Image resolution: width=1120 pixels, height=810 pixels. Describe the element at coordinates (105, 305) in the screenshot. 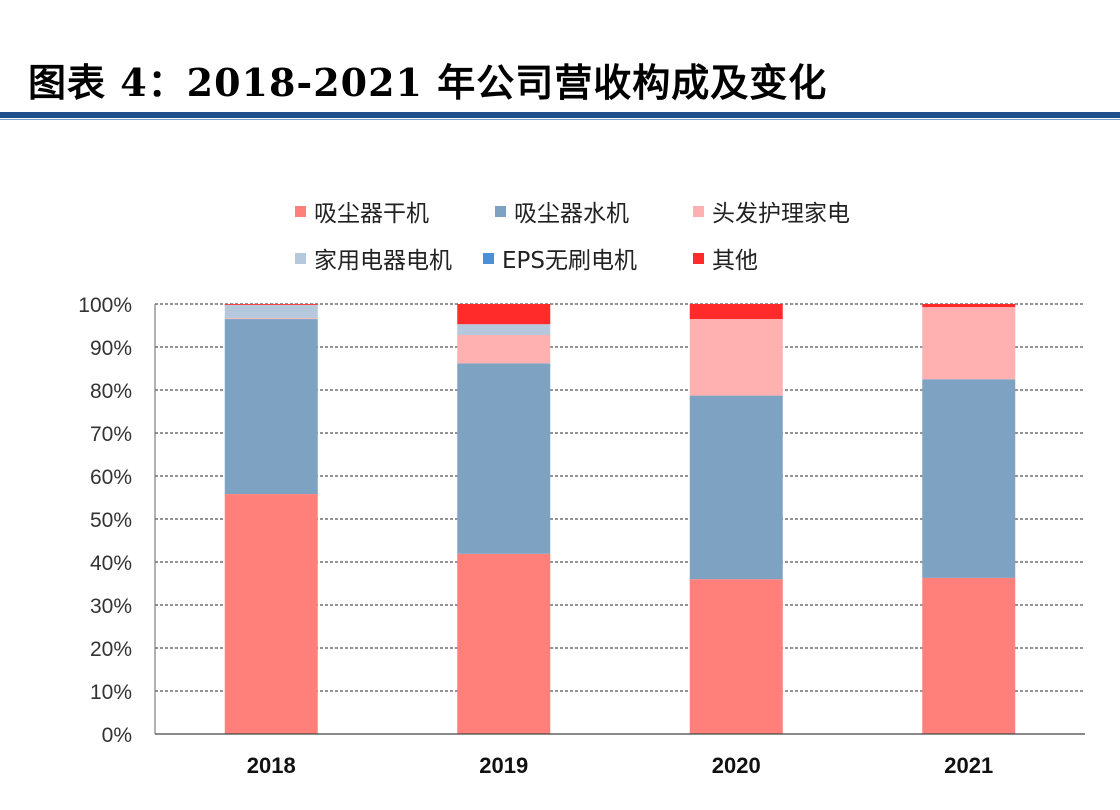

I see `y-tick-label: 100%` at that location.